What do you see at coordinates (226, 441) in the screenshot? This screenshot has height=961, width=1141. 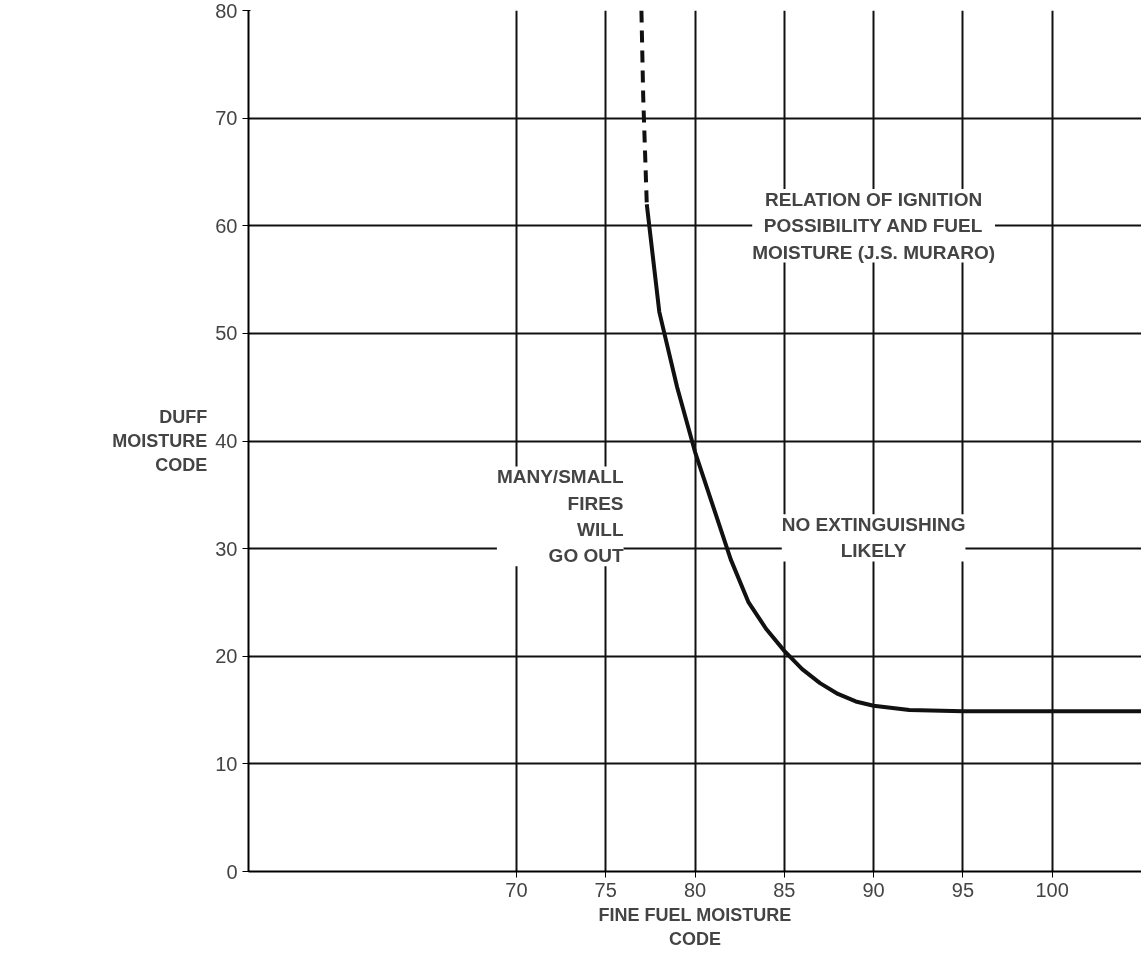 I see `y-tick-label: 40` at bounding box center [226, 441].